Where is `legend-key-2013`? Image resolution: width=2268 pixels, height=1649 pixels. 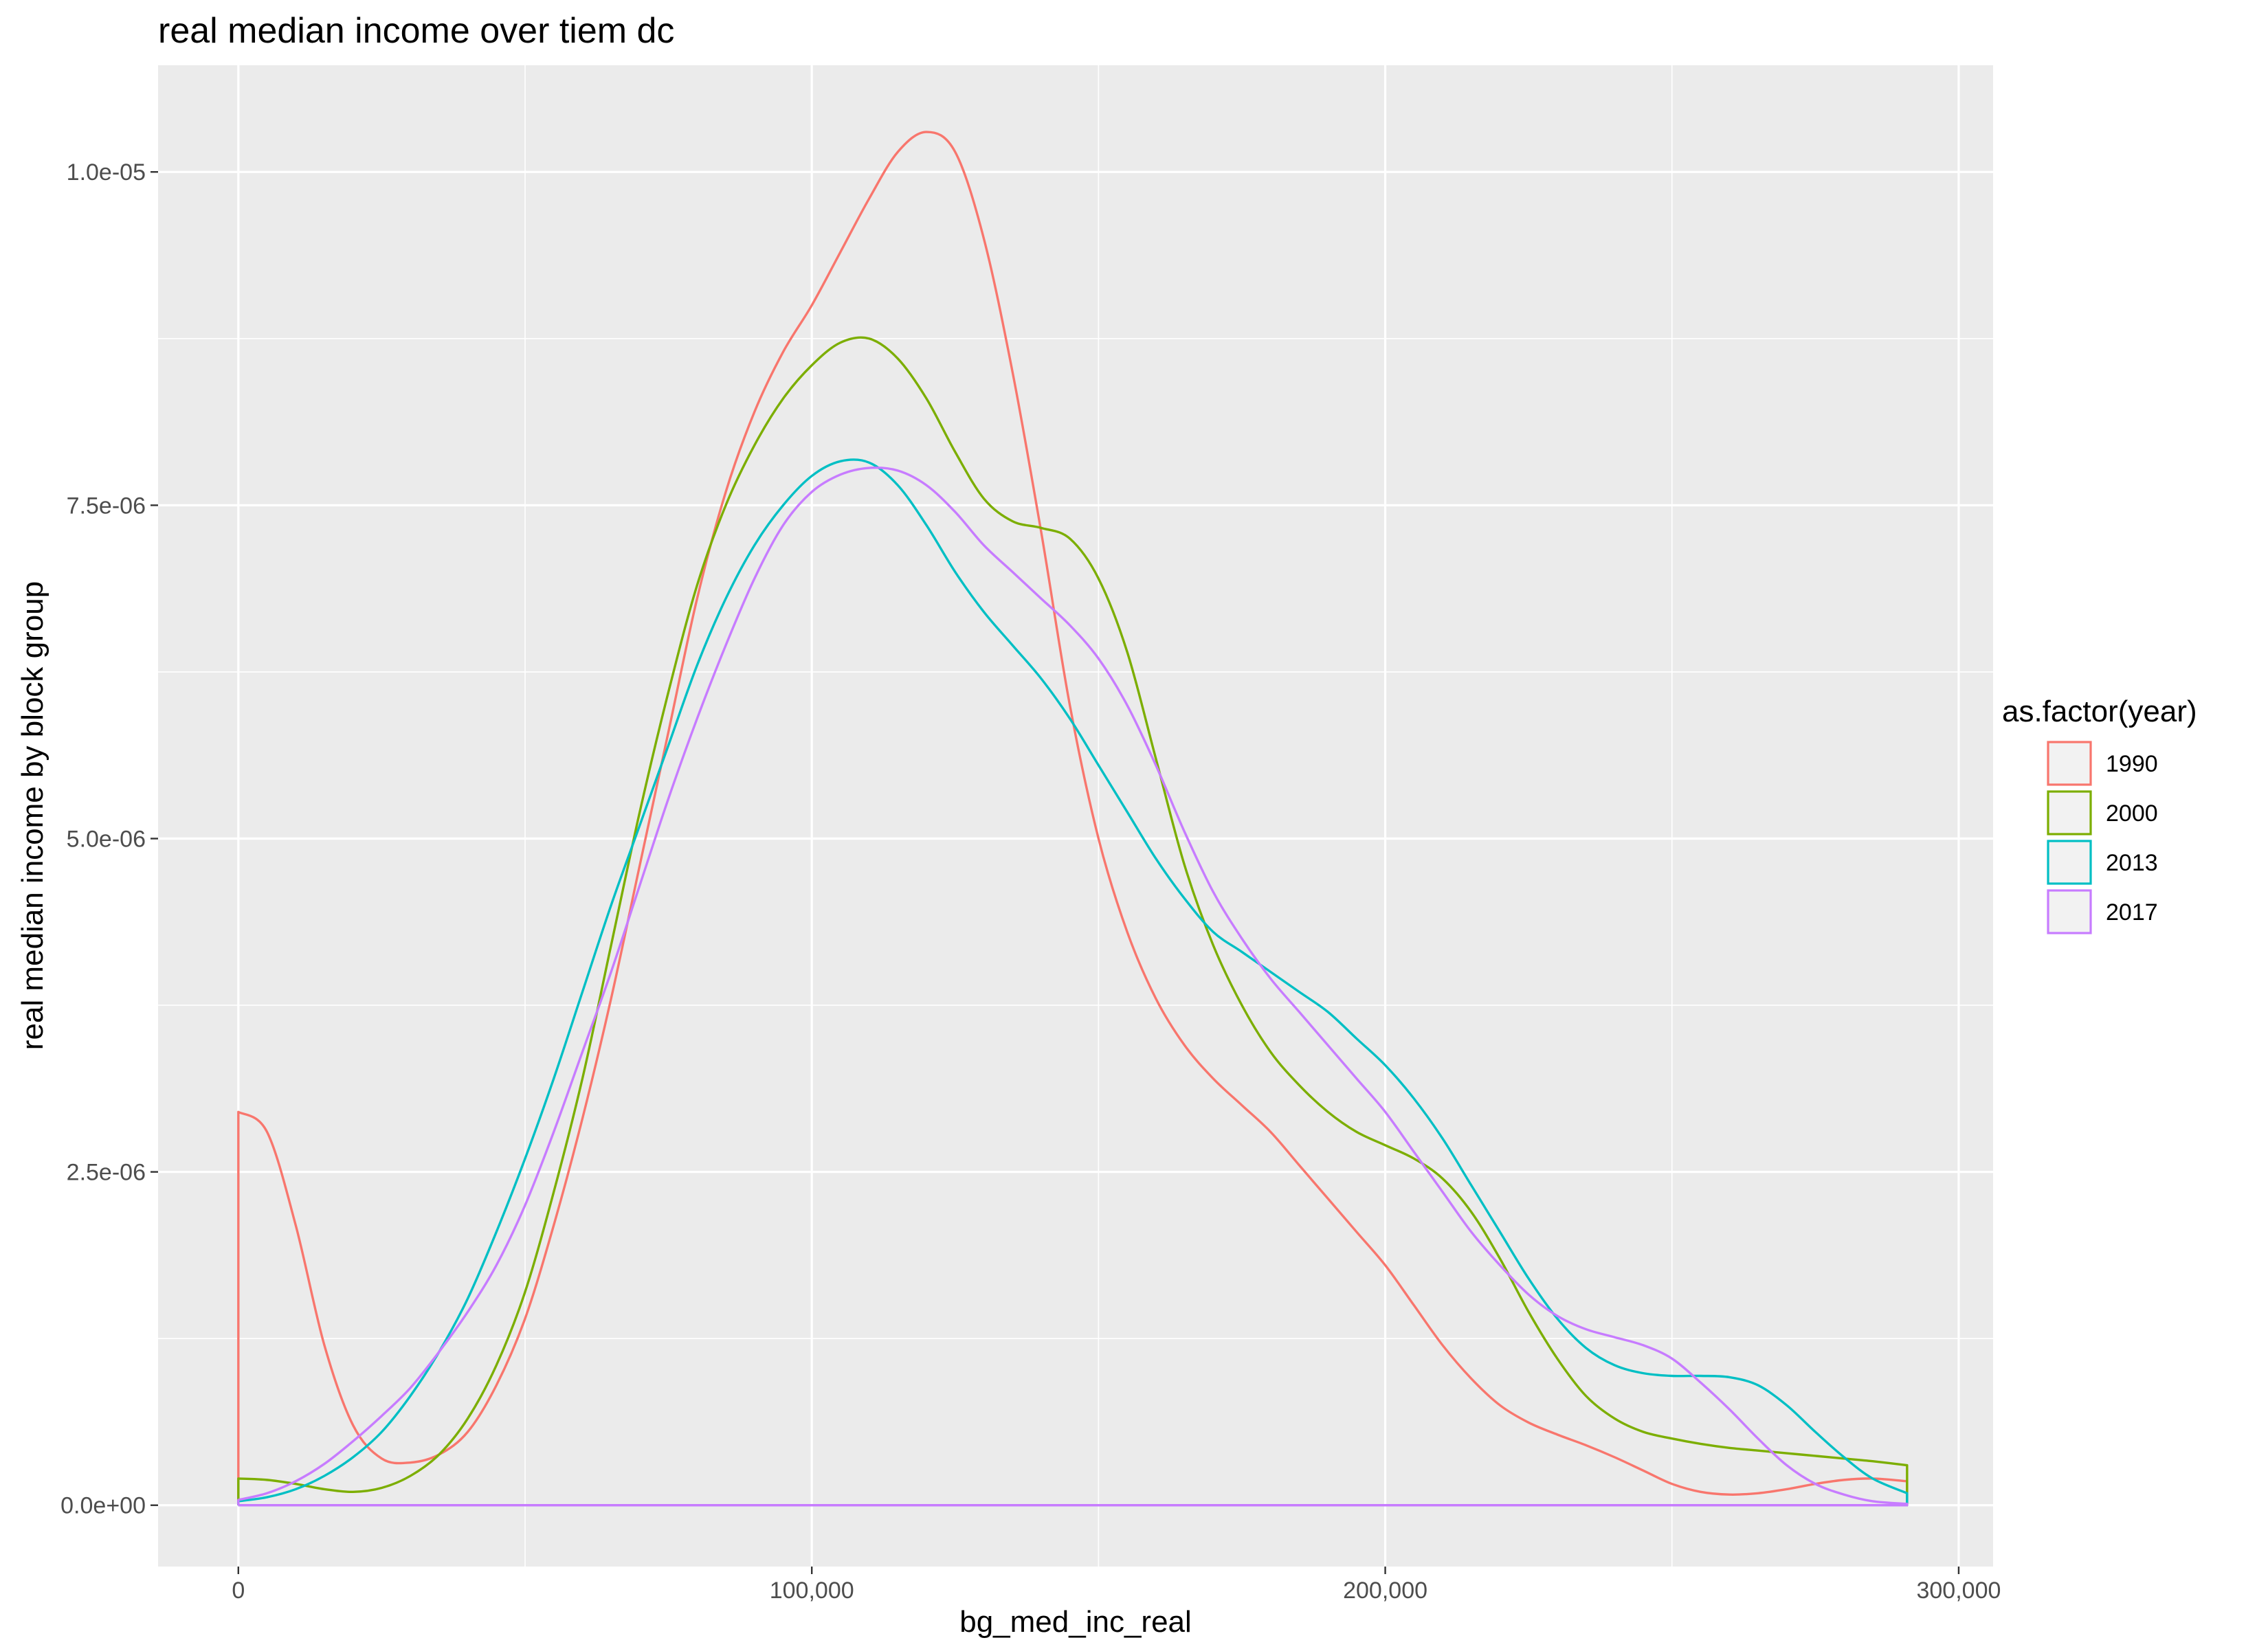
legend-key-2013 is located at coordinates (2069, 863).